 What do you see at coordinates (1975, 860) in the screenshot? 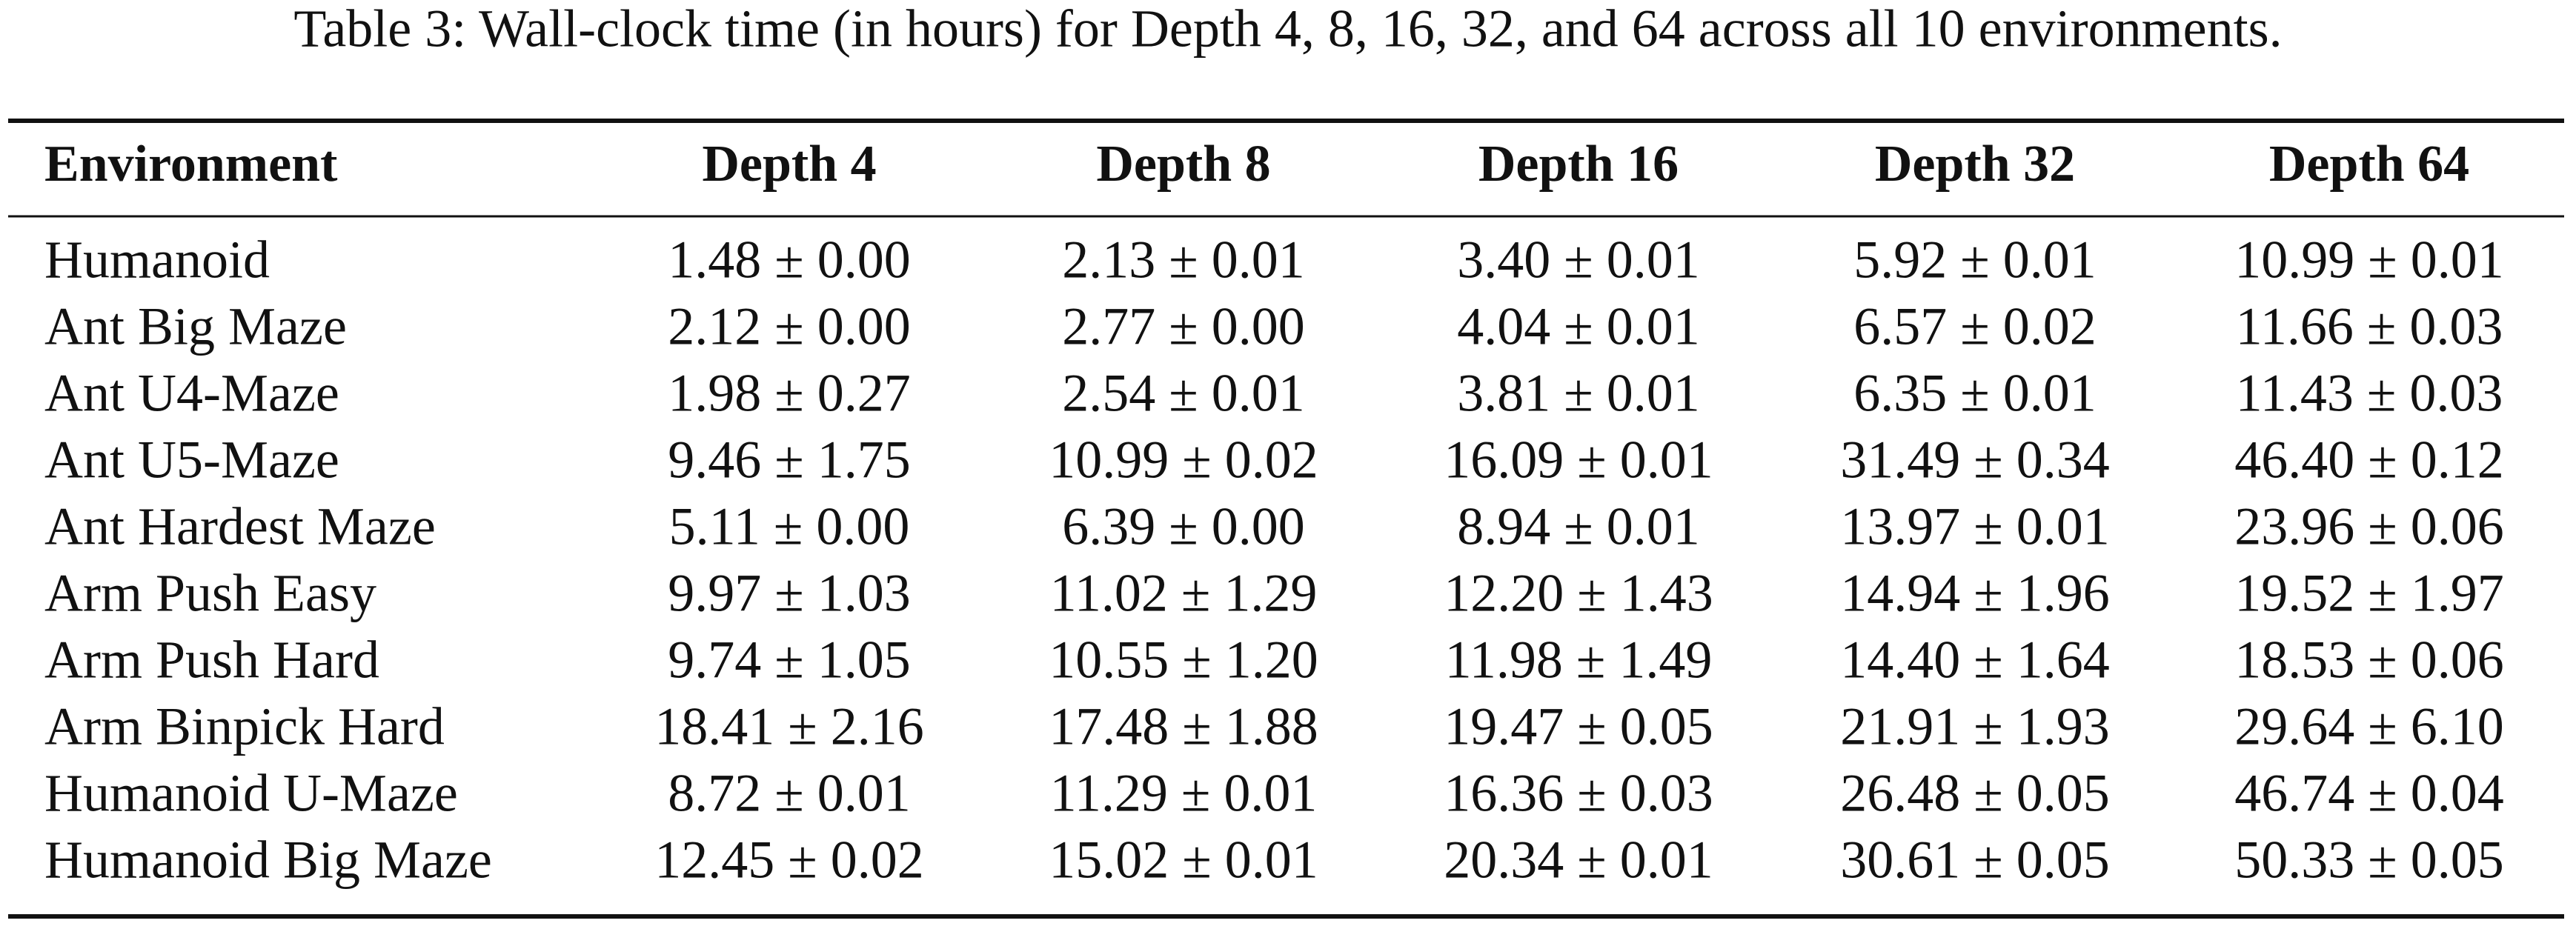
I see `table-cell: 30.61 ± 0.05` at bounding box center [1975, 860].